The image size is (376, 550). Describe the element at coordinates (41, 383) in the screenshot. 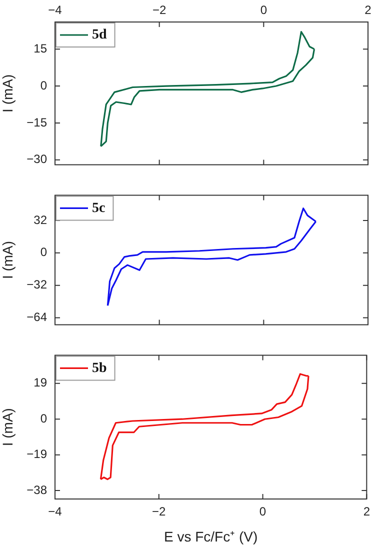

I see `y-tick-label: 19` at that location.